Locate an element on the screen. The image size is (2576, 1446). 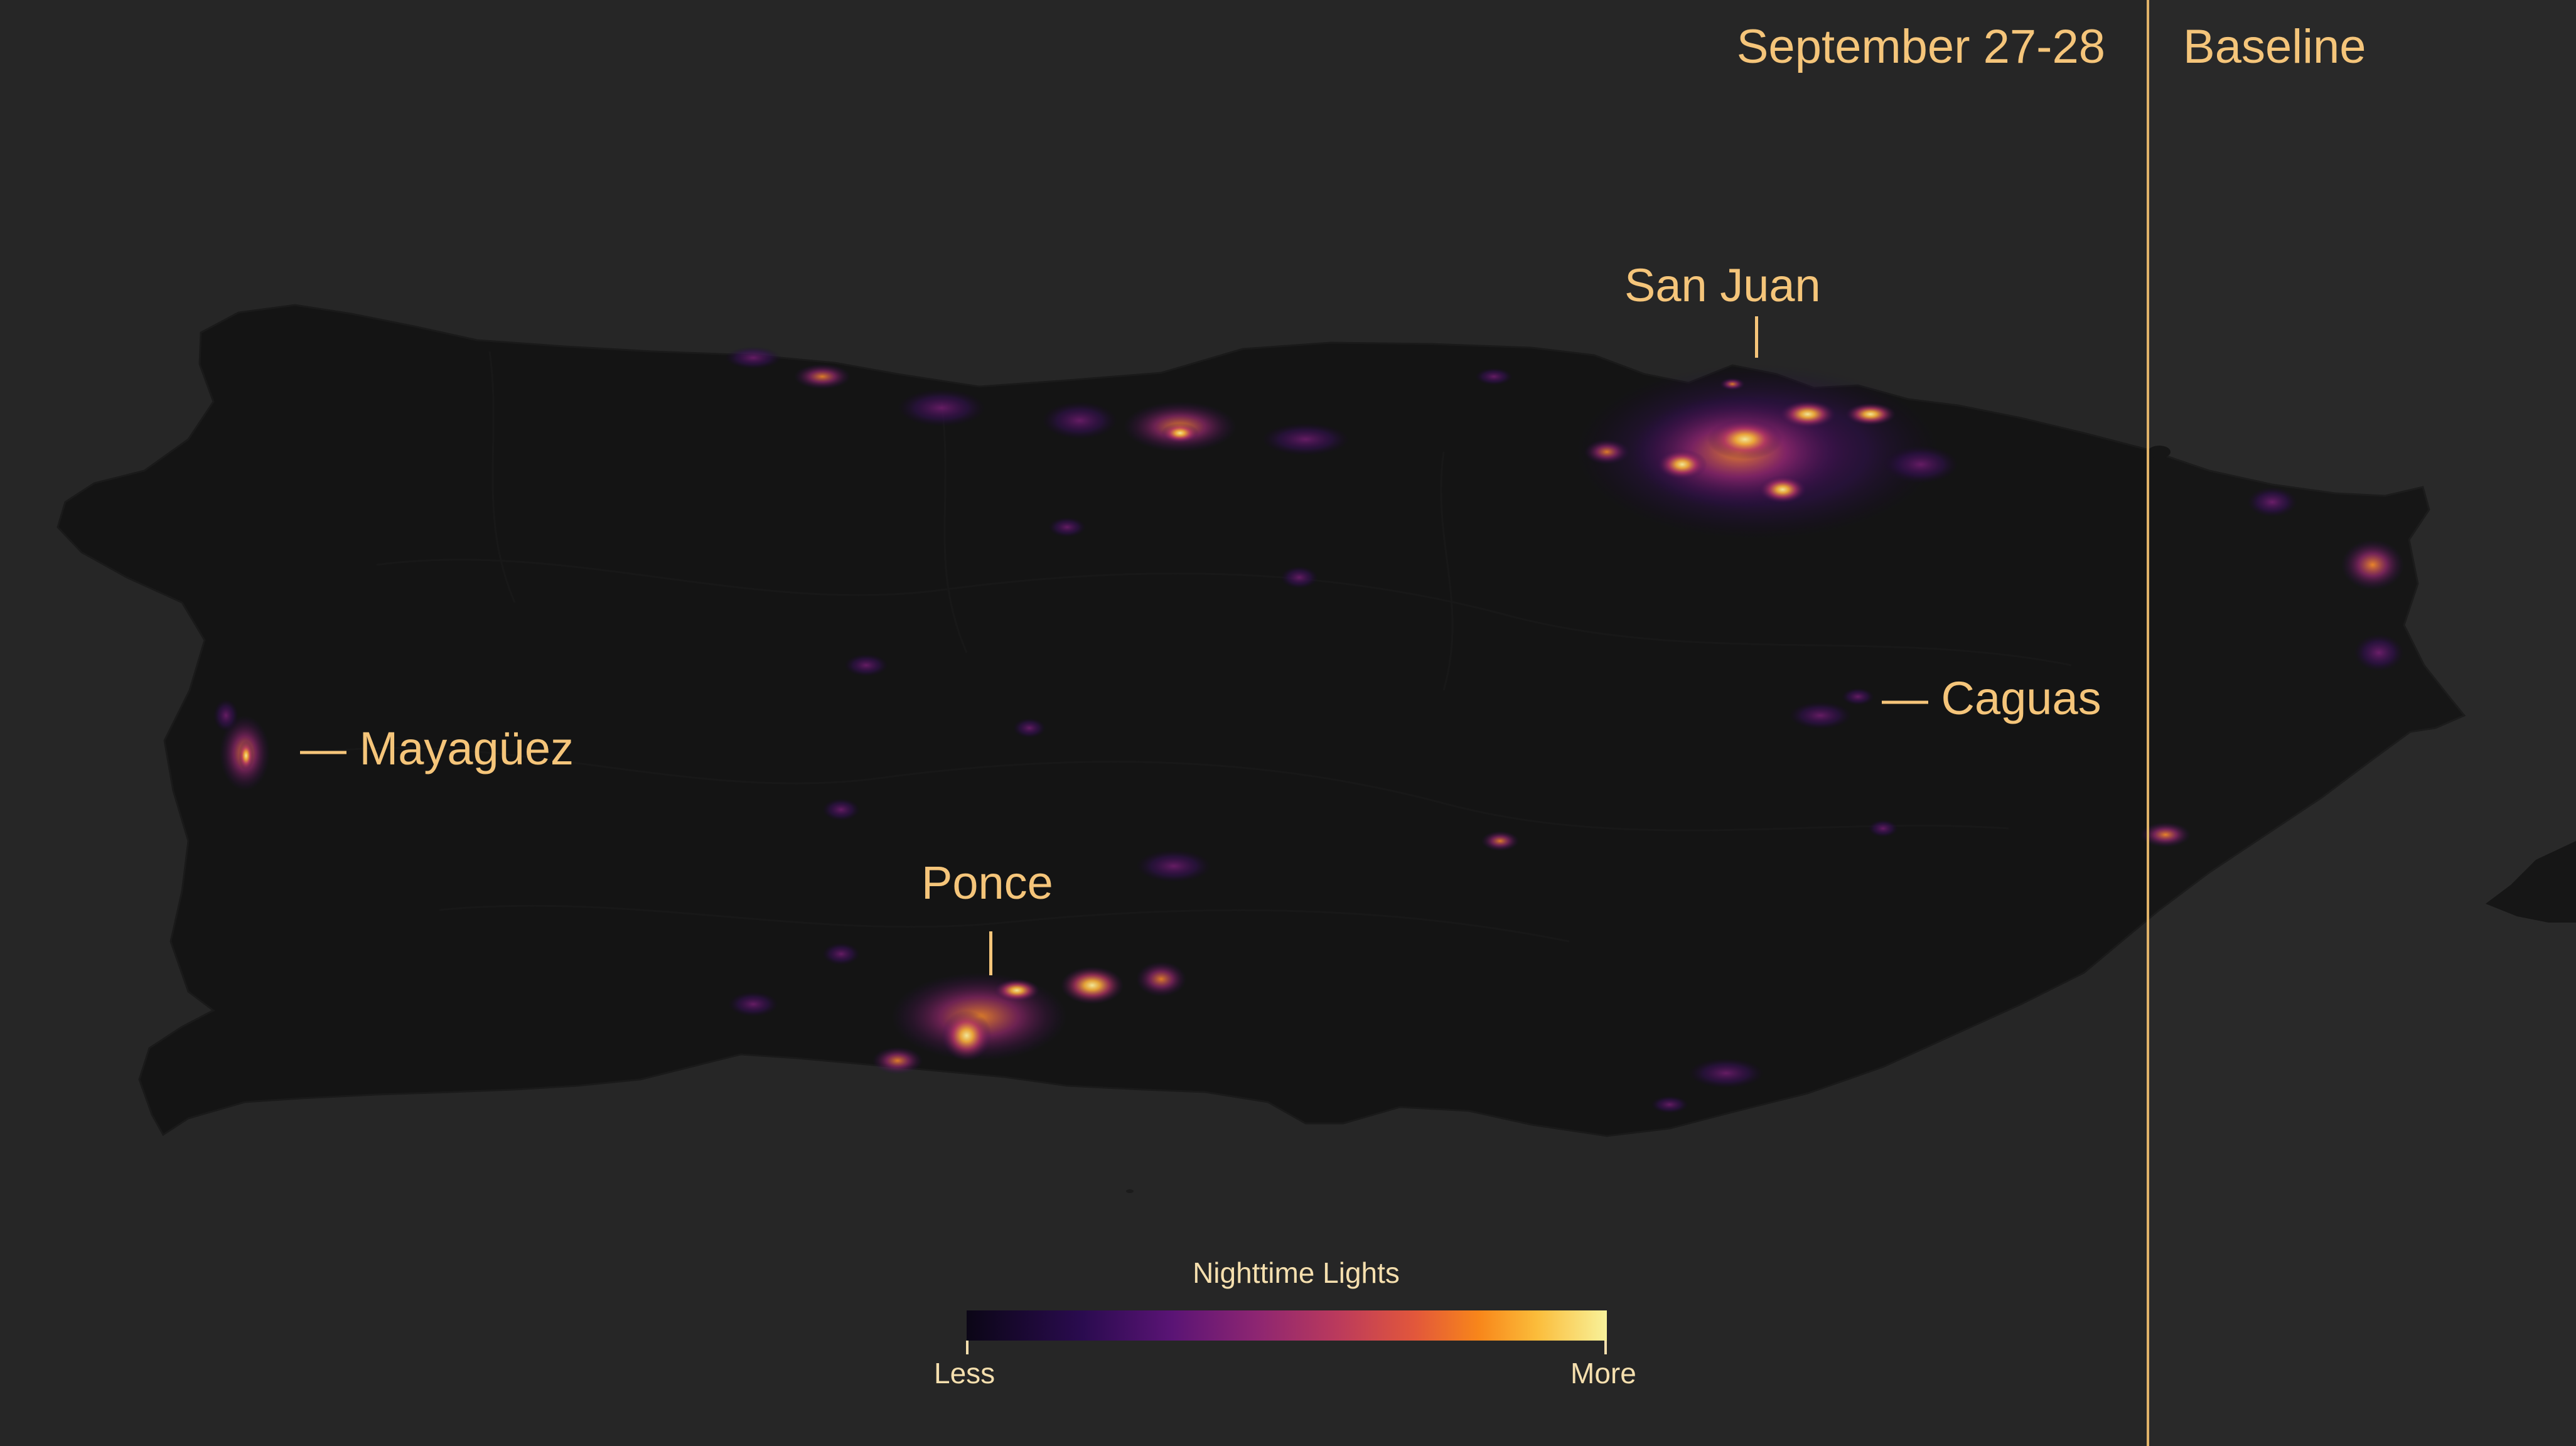
san-juan-leader-line is located at coordinates (1756, 337).